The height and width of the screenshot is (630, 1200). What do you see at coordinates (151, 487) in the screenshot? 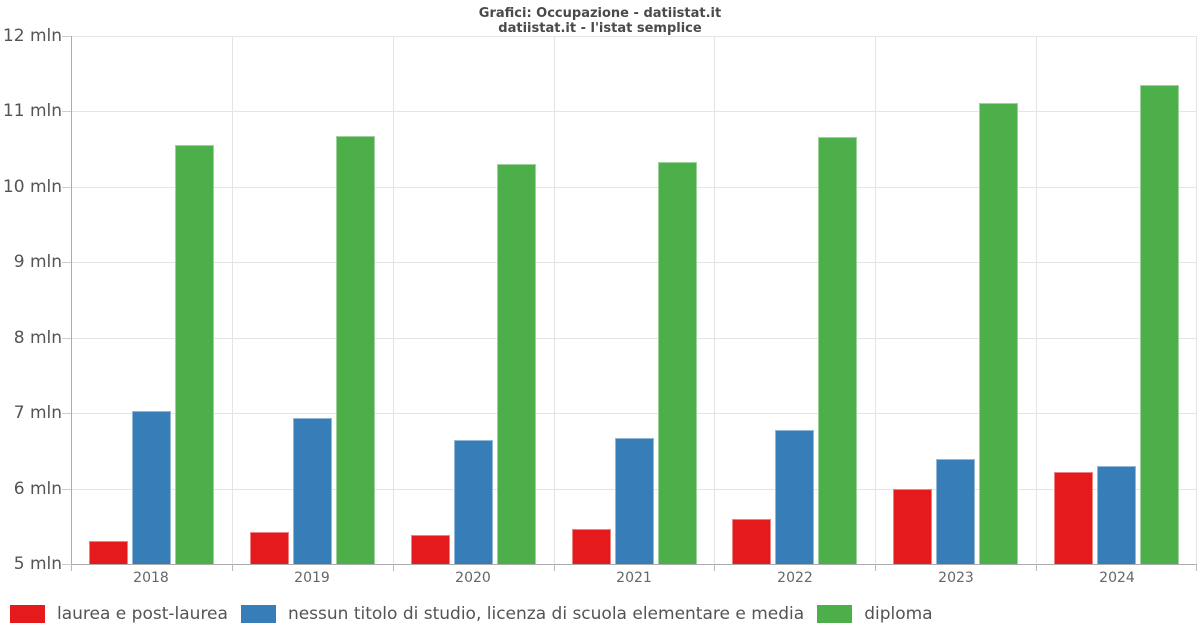
I see `bar-nessun-titolo-2018` at bounding box center [151, 487].